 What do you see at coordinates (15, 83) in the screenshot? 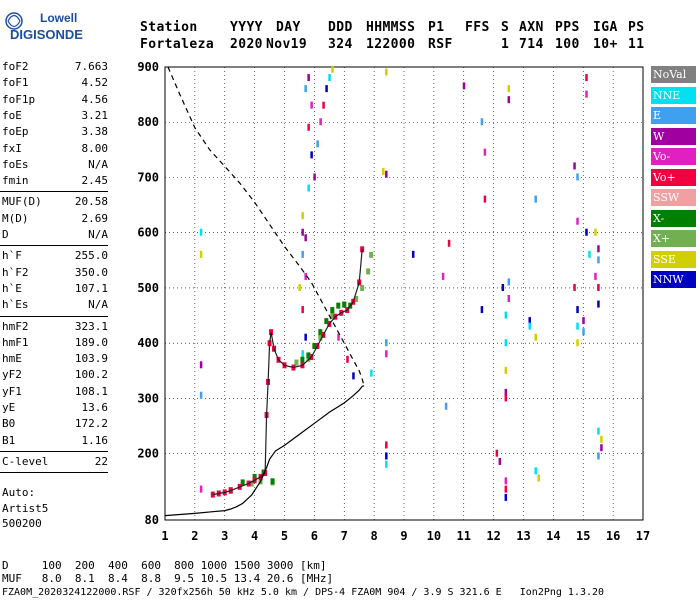
I see `param-key: foF1` at bounding box center [15, 83].